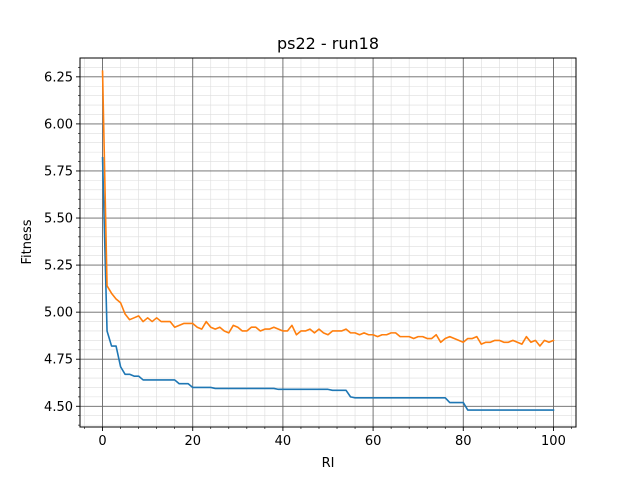 The height and width of the screenshot is (480, 640). What do you see at coordinates (102, 441) in the screenshot?
I see `x-tick-label: 0` at bounding box center [102, 441].